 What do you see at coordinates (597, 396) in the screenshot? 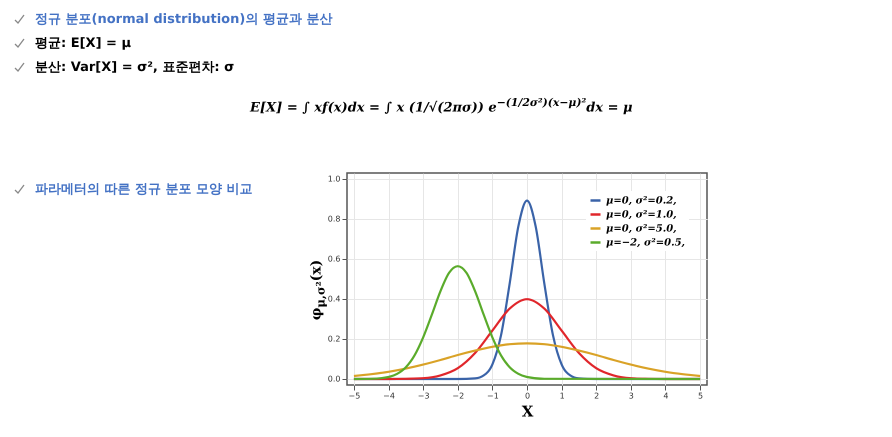
I see `x-tick-label: 2` at bounding box center [597, 396].